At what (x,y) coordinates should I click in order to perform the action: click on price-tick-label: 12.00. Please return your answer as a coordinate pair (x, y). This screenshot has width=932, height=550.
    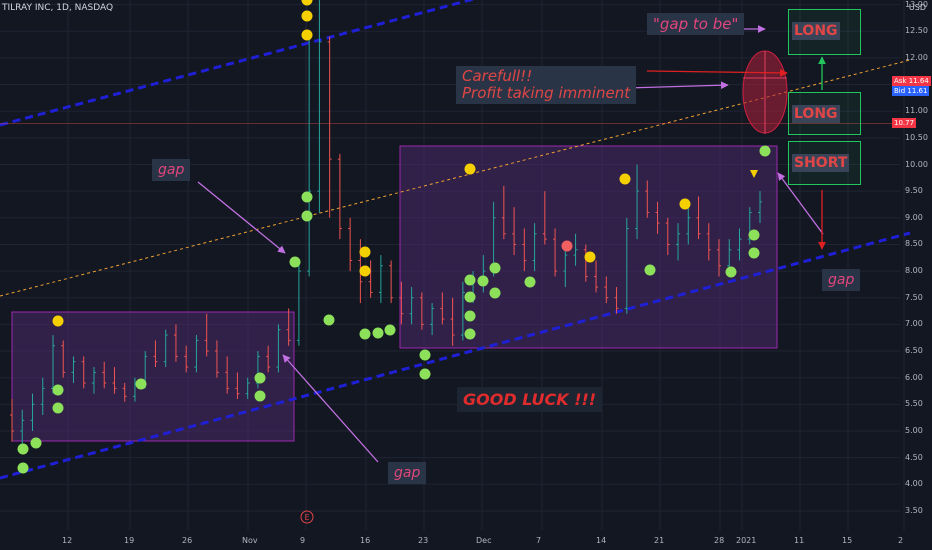
    Looking at the image, I should click on (916, 57).